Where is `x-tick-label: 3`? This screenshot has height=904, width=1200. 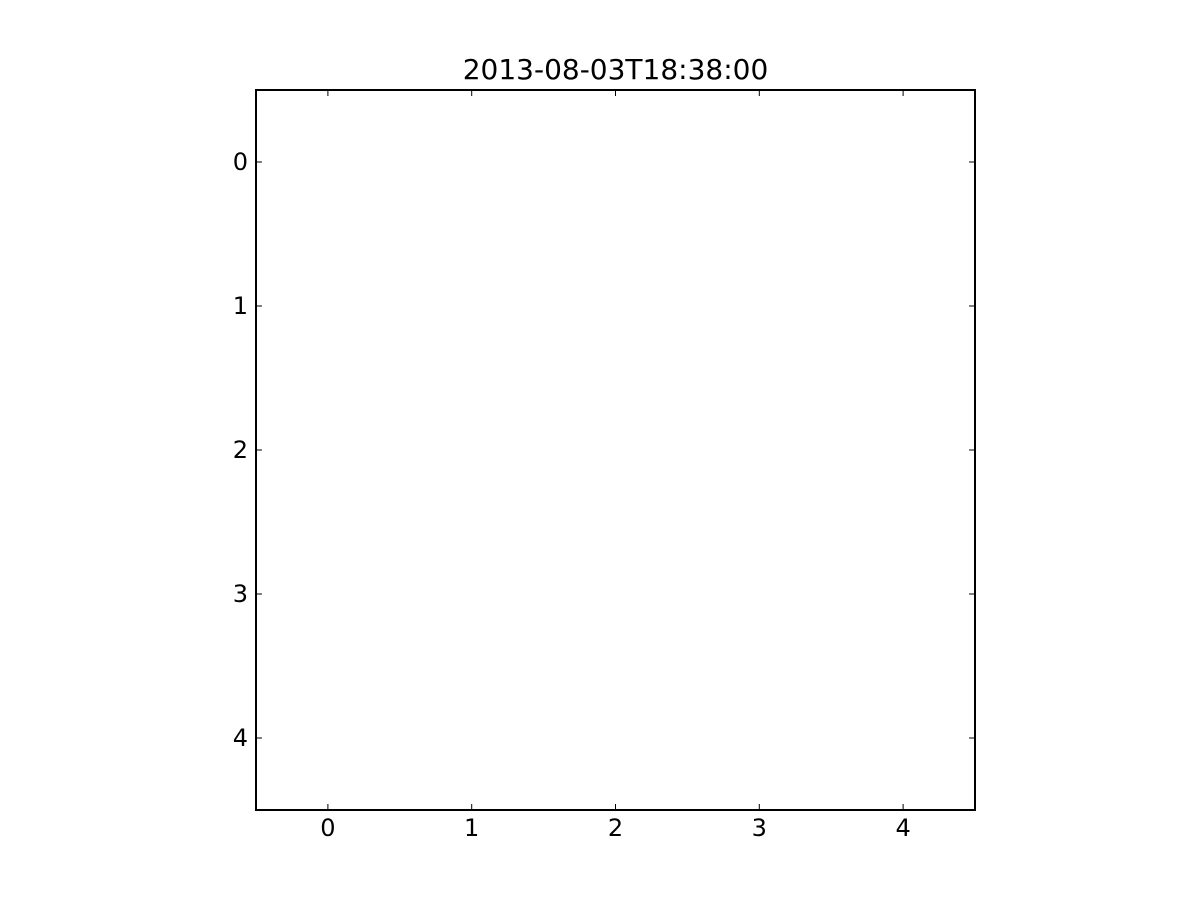
x-tick-label: 3 is located at coordinates (759, 828).